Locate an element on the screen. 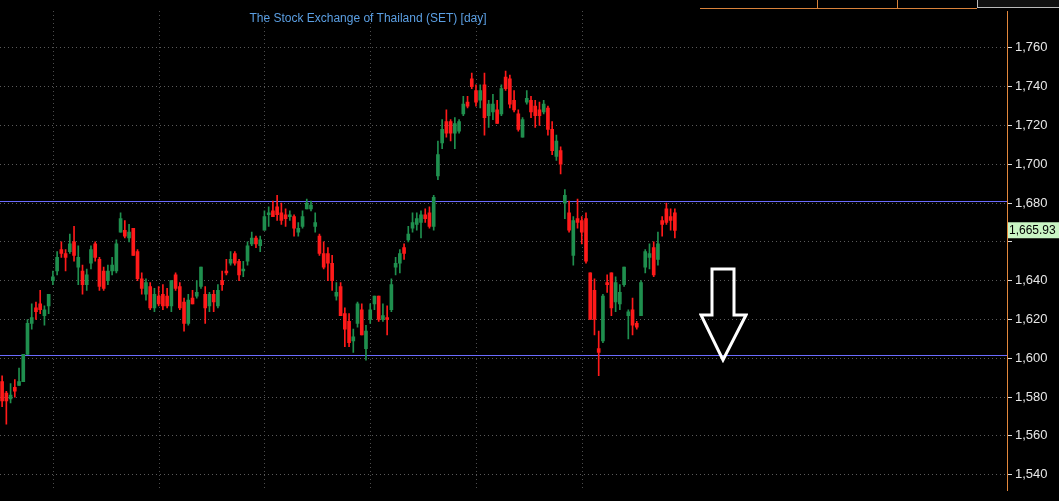 The height and width of the screenshot is (501, 1059). y-tick-label: 1,620 is located at coordinates (1031, 319).